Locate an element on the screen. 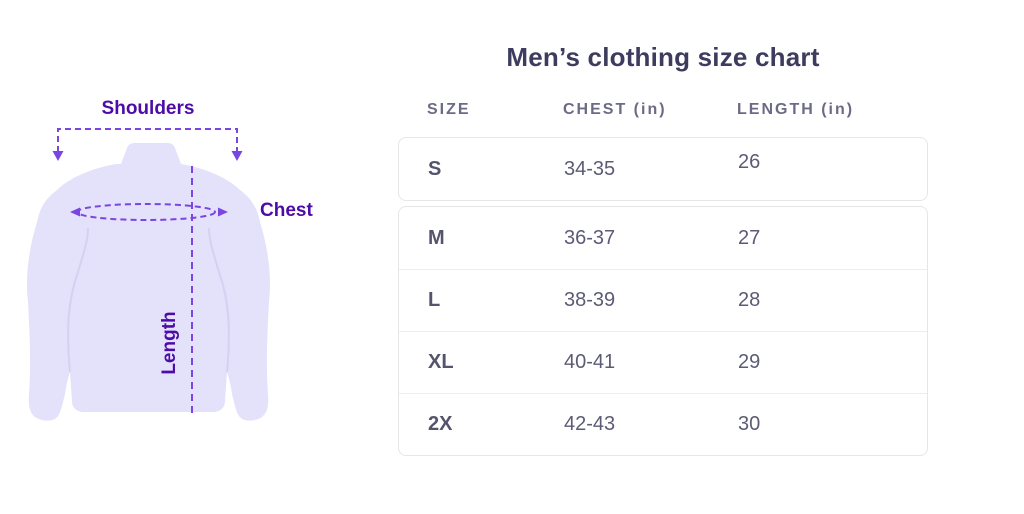  arrow-down-right-icon is located at coordinates (237, 156).